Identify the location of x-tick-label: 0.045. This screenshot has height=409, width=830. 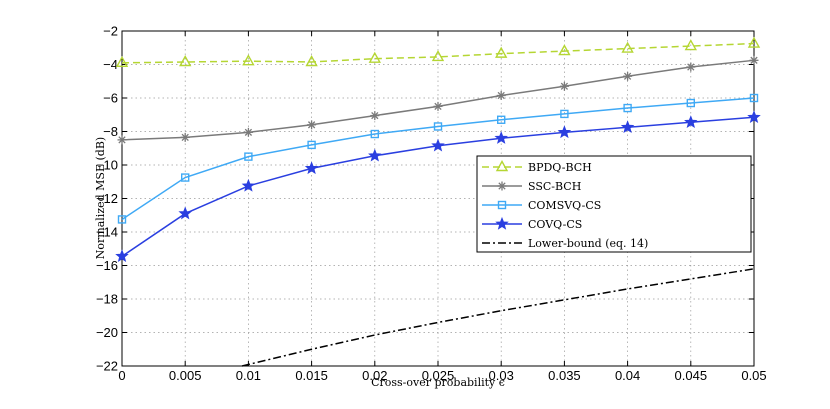
(691, 375).